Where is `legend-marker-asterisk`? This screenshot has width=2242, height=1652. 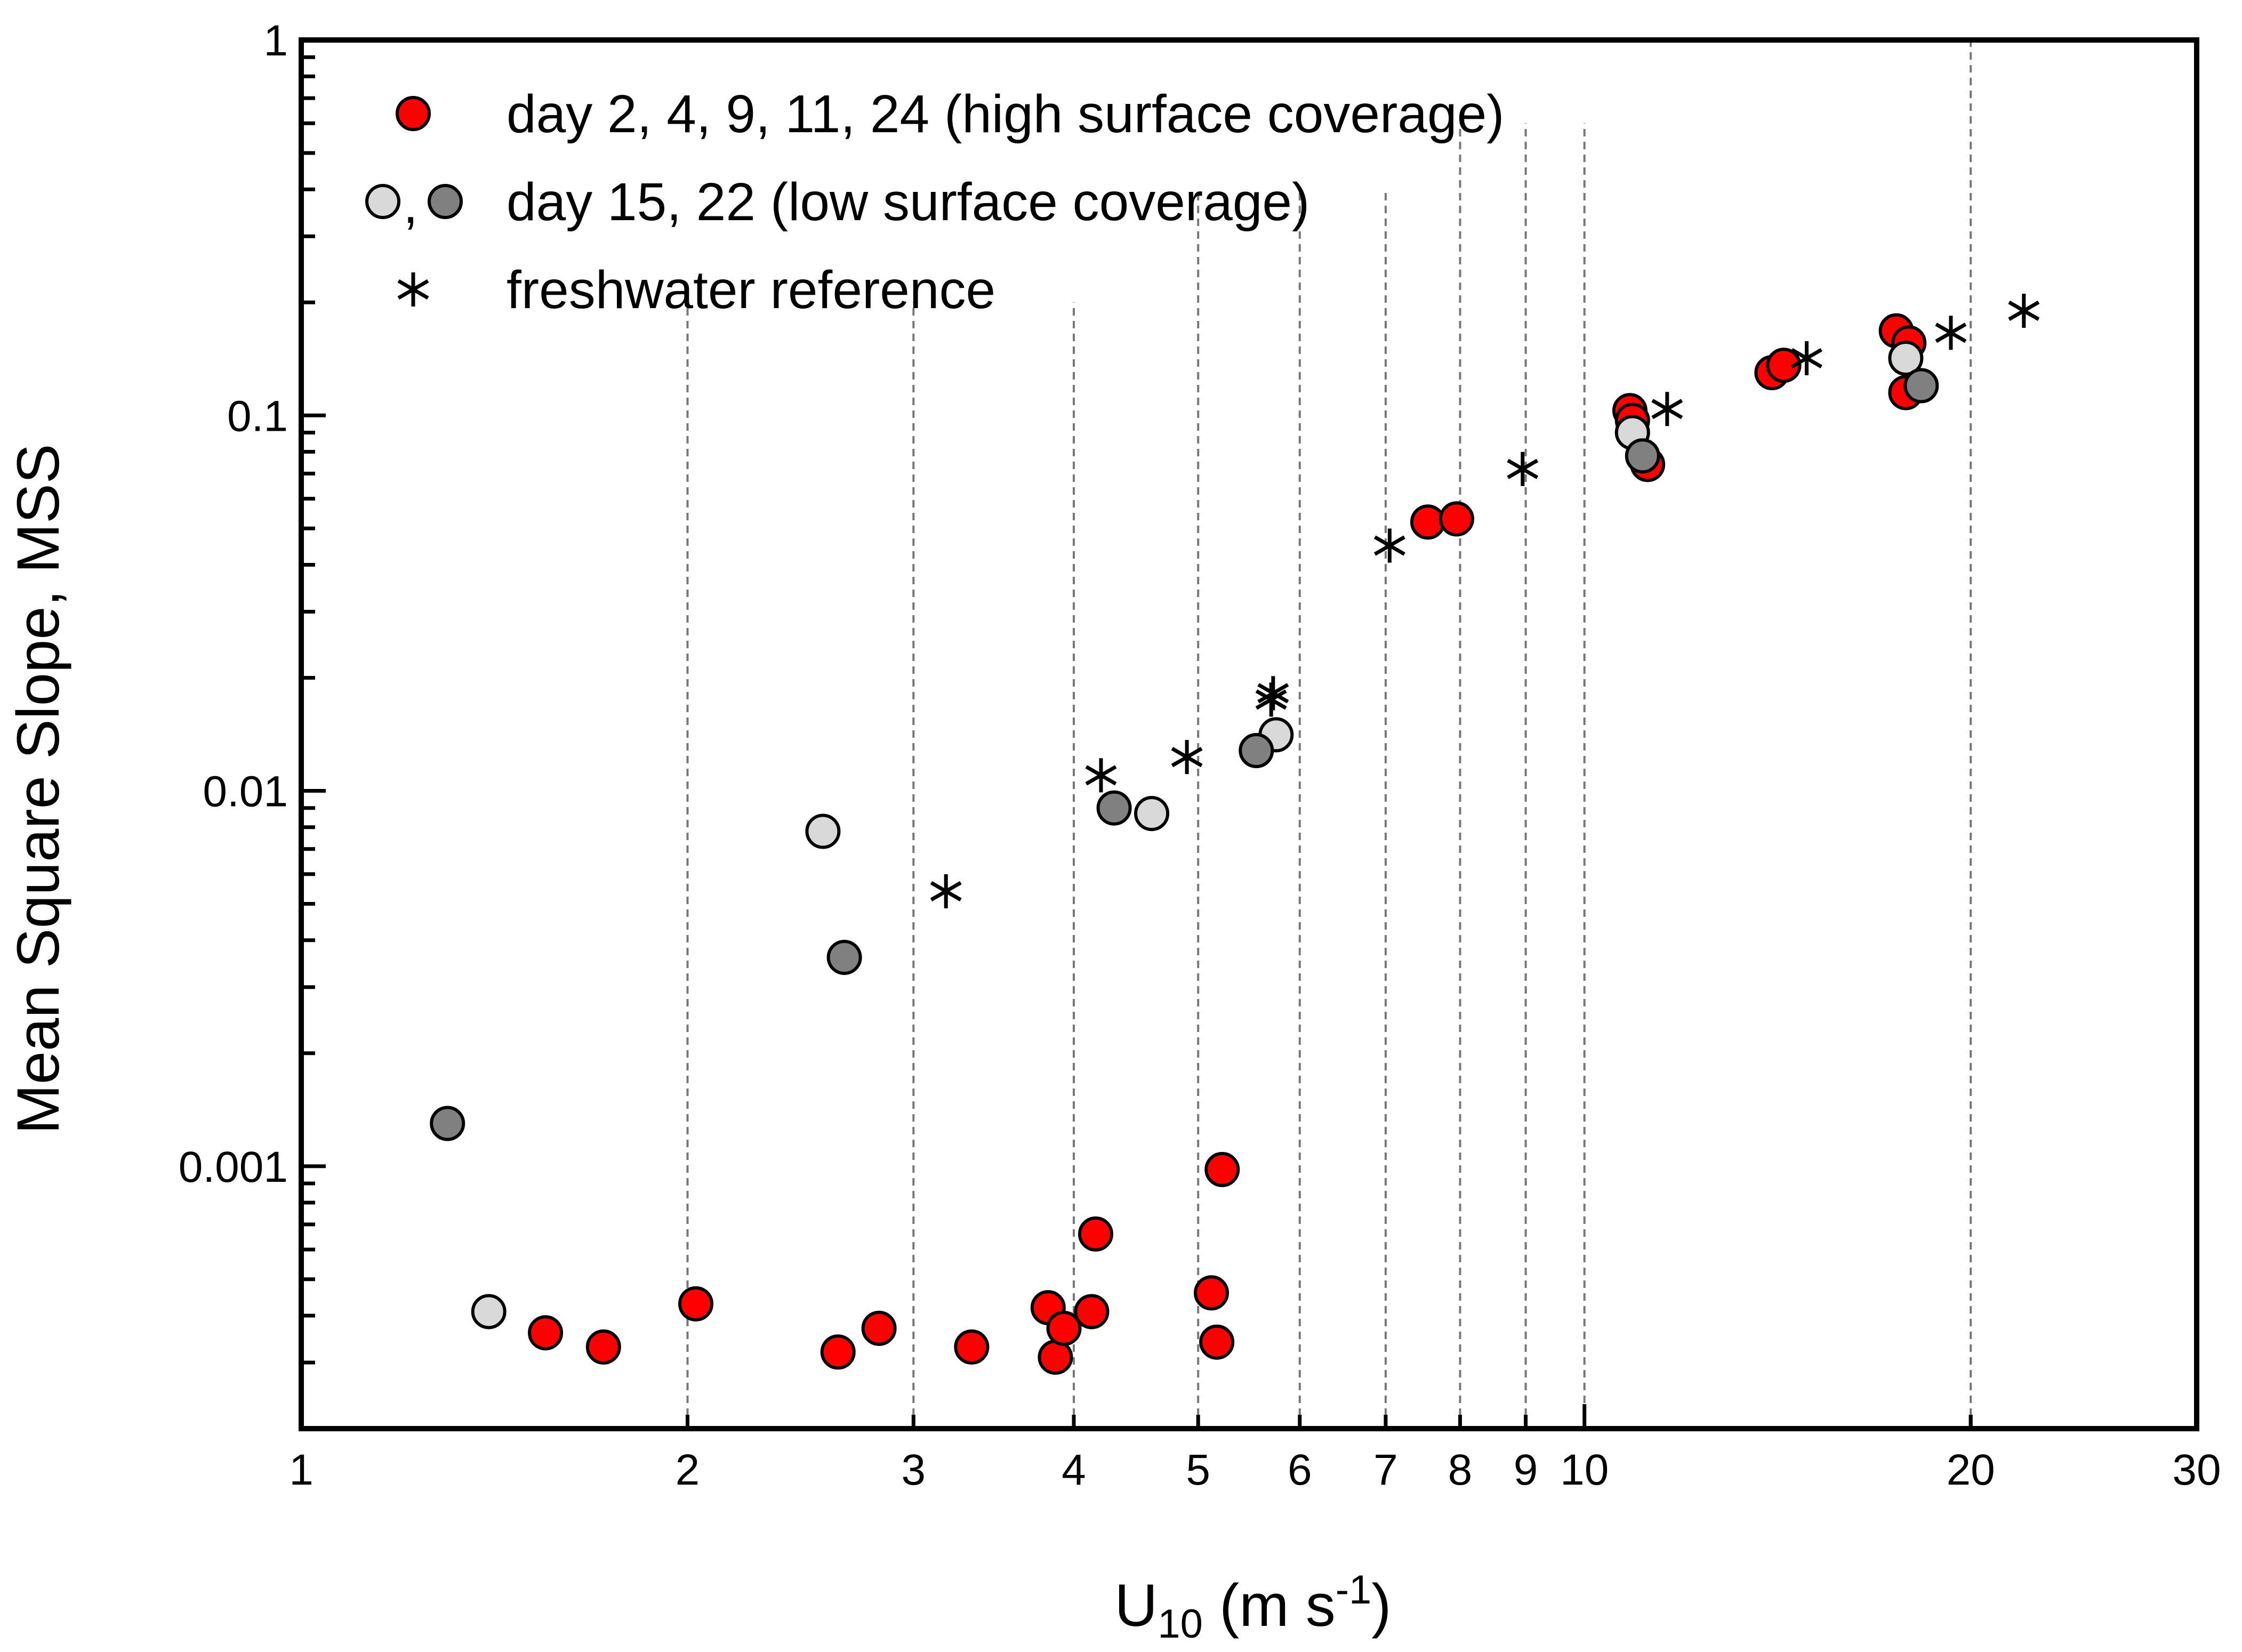 legend-marker-asterisk is located at coordinates (413, 289).